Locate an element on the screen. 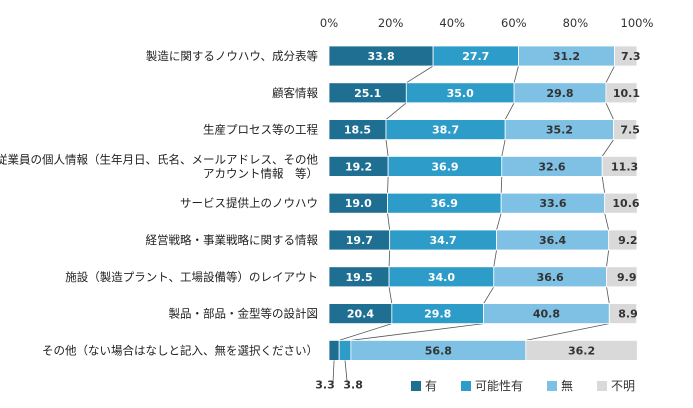 This screenshot has height=408, width=693. value-label: 7.3 is located at coordinates (631, 56).